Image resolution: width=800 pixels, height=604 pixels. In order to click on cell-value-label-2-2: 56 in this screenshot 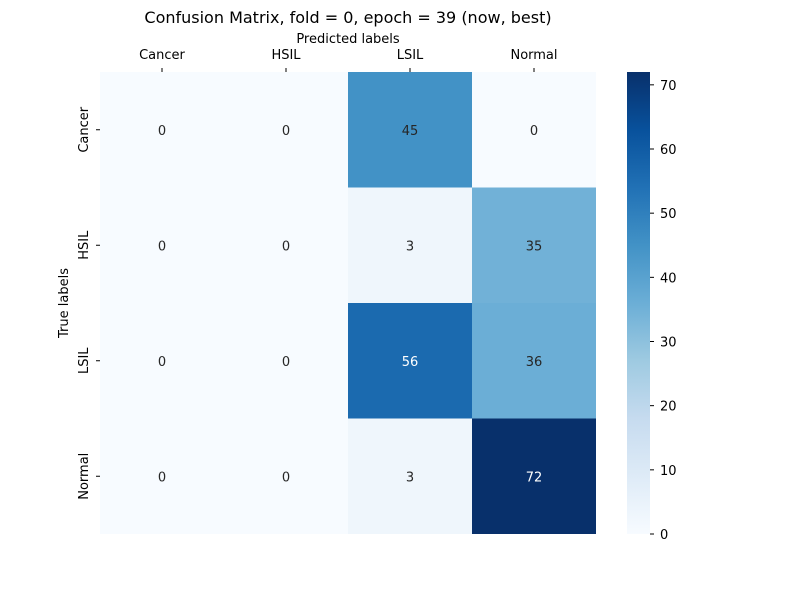, I will do `click(410, 362)`.